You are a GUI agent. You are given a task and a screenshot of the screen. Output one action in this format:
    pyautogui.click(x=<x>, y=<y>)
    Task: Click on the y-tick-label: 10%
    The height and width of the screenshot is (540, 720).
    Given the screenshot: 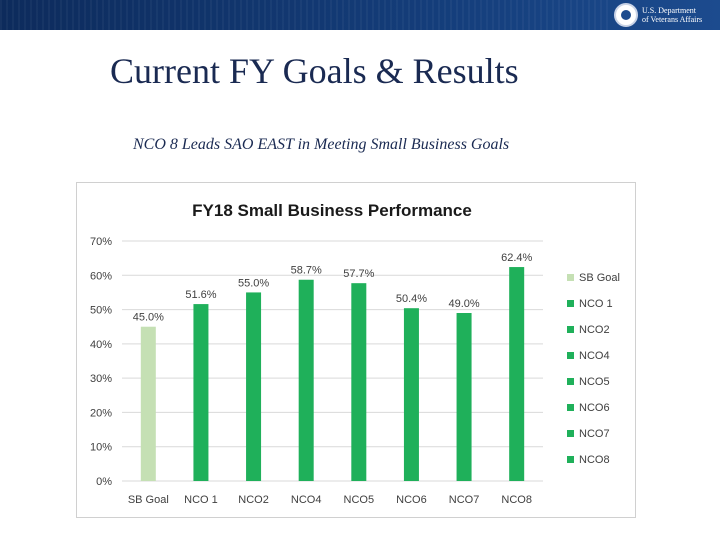 What is the action you would take?
    pyautogui.click(x=101, y=448)
    